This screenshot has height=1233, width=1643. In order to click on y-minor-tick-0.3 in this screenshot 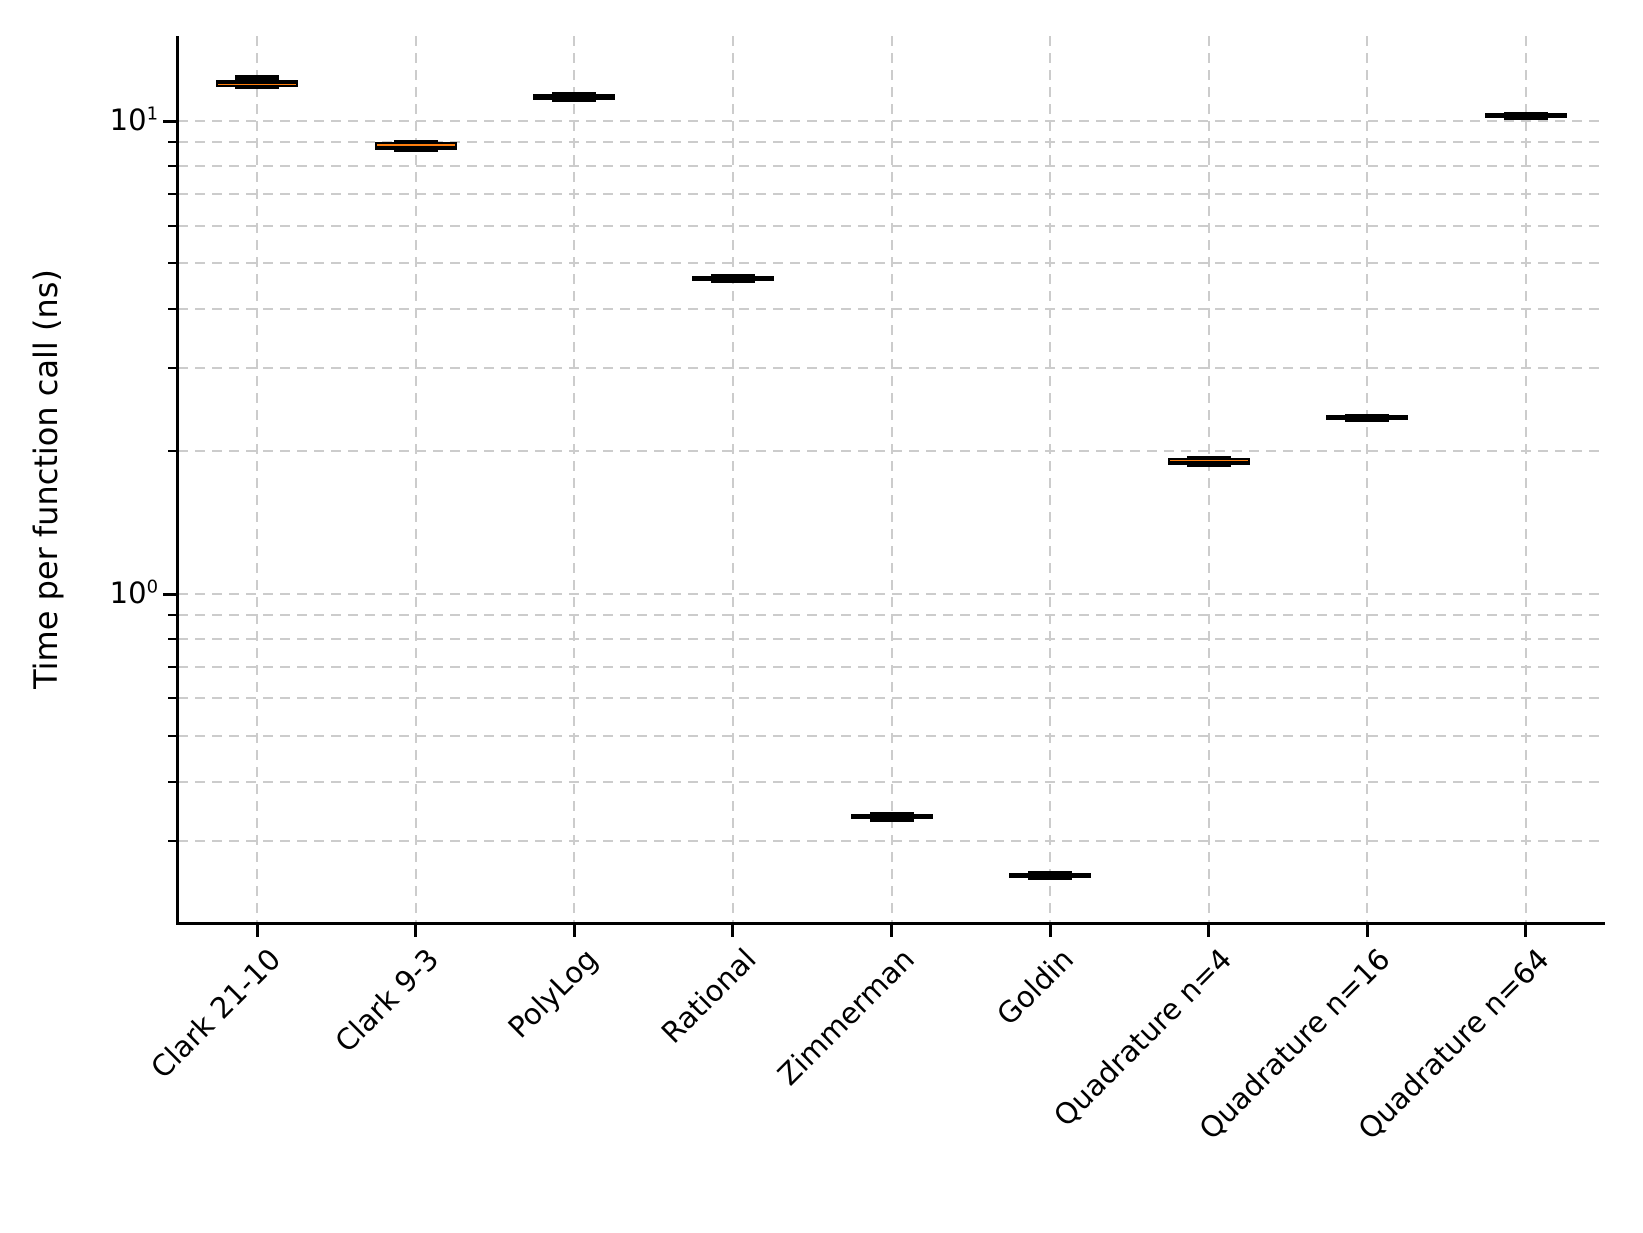, I will do `click(172, 840)`.